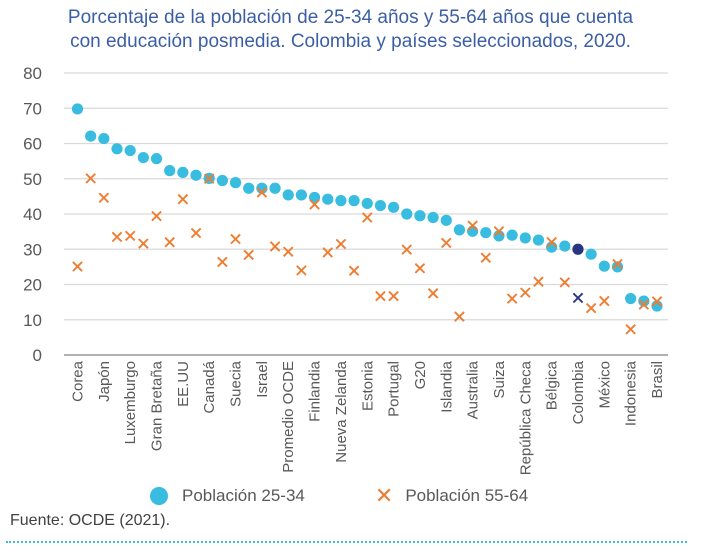 The image size is (701, 550). Describe the element at coordinates (420, 375) in the screenshot. I see `x-tick-label: G20` at that location.